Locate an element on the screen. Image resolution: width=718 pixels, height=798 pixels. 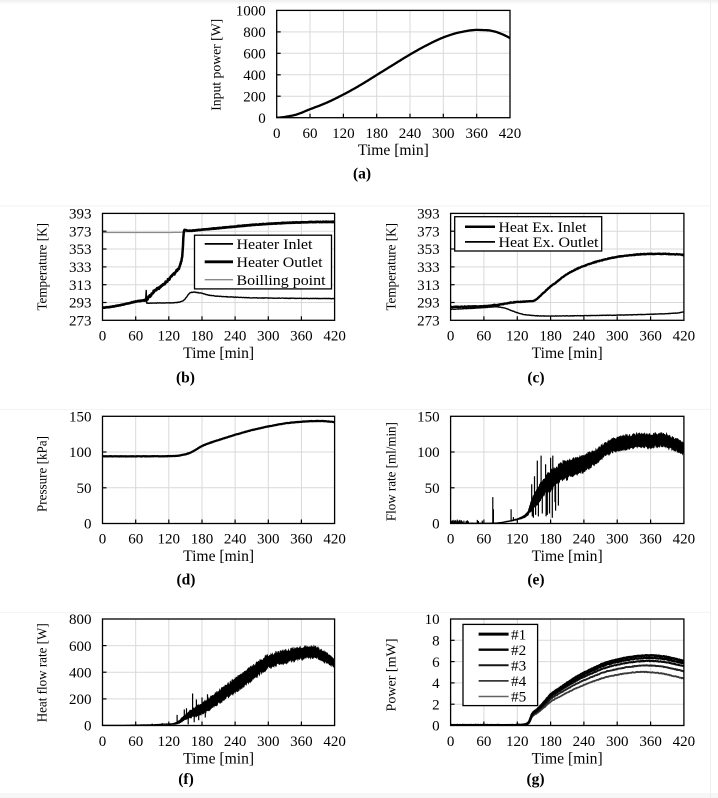
svg-text: Pressure [kPa] is located at coordinates (43, 474).